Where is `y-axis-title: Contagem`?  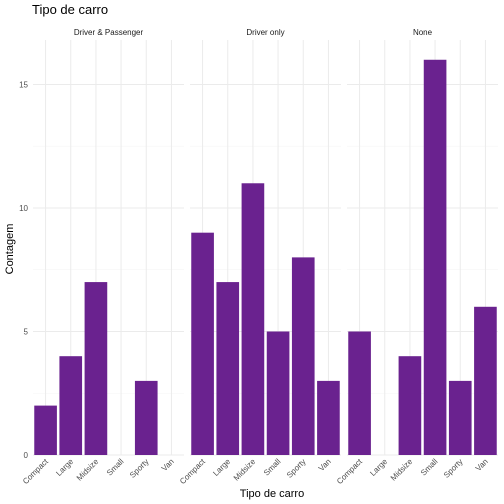 y-axis-title: Contagem is located at coordinates (10, 249).